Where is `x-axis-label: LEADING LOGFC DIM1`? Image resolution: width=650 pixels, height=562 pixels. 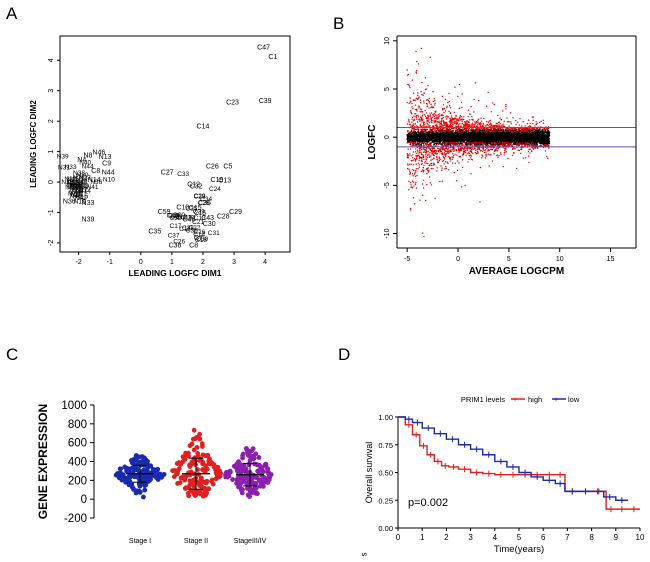 x-axis-label: LEADING LOGFC DIM1 is located at coordinates (174, 273).